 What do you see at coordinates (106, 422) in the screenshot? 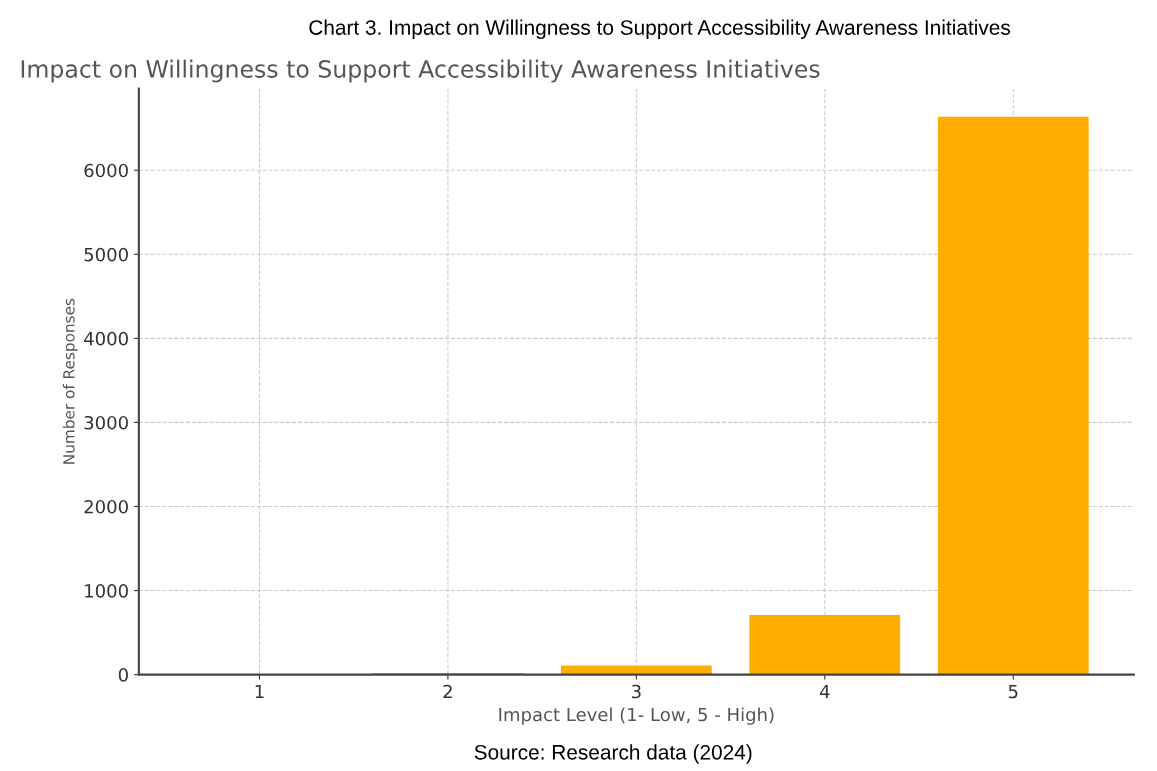
I see `y-tick-label: 3000` at bounding box center [106, 422].